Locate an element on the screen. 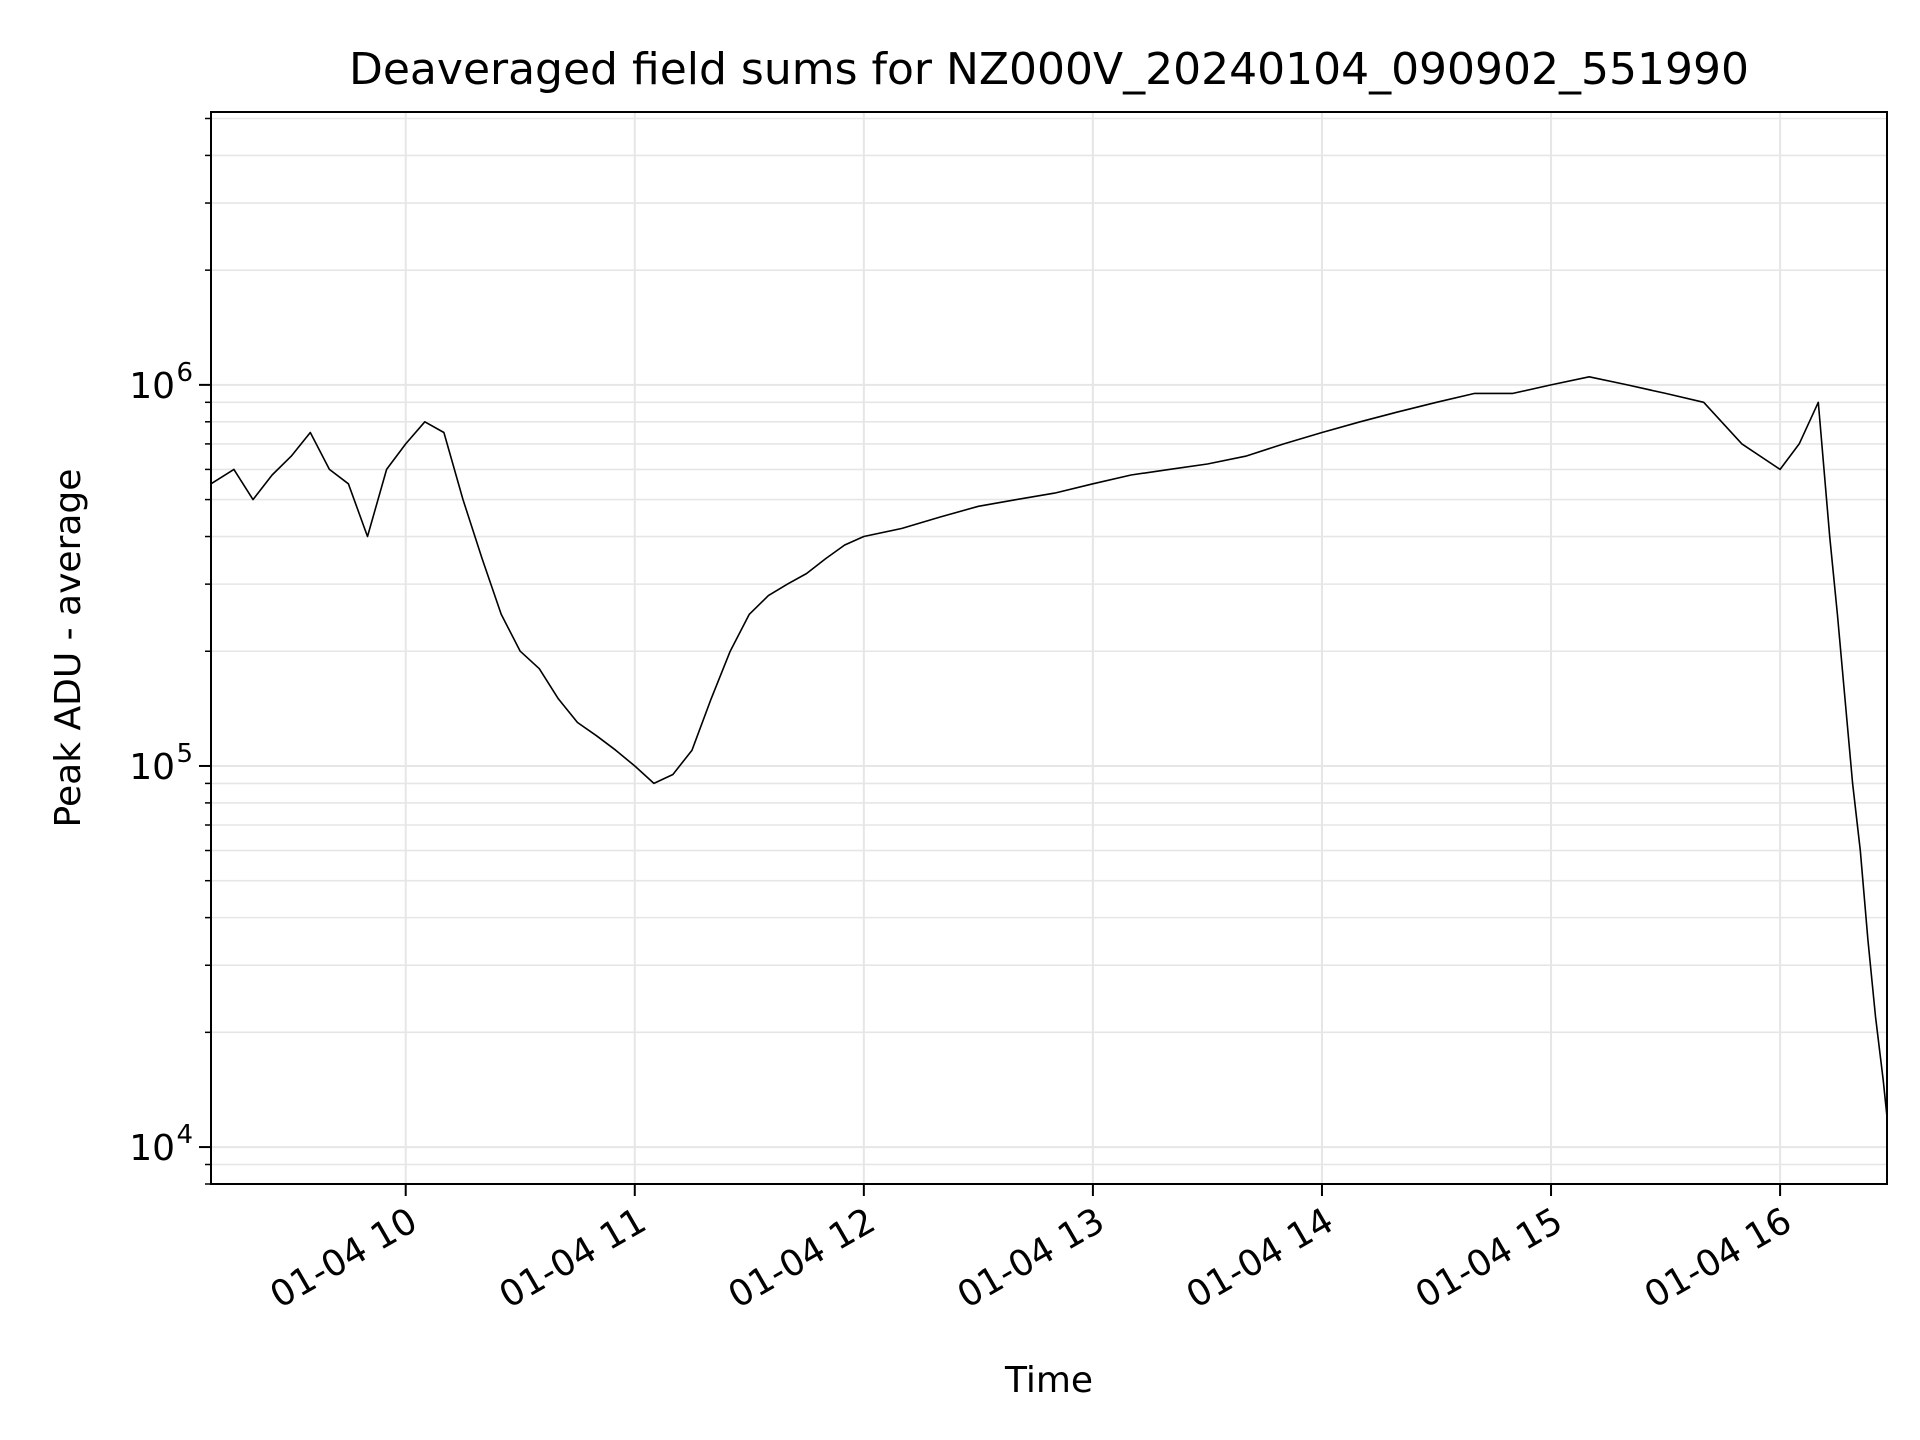 The height and width of the screenshot is (1440, 1920). y-tick-exponent: 4 is located at coordinates (184, 1135).